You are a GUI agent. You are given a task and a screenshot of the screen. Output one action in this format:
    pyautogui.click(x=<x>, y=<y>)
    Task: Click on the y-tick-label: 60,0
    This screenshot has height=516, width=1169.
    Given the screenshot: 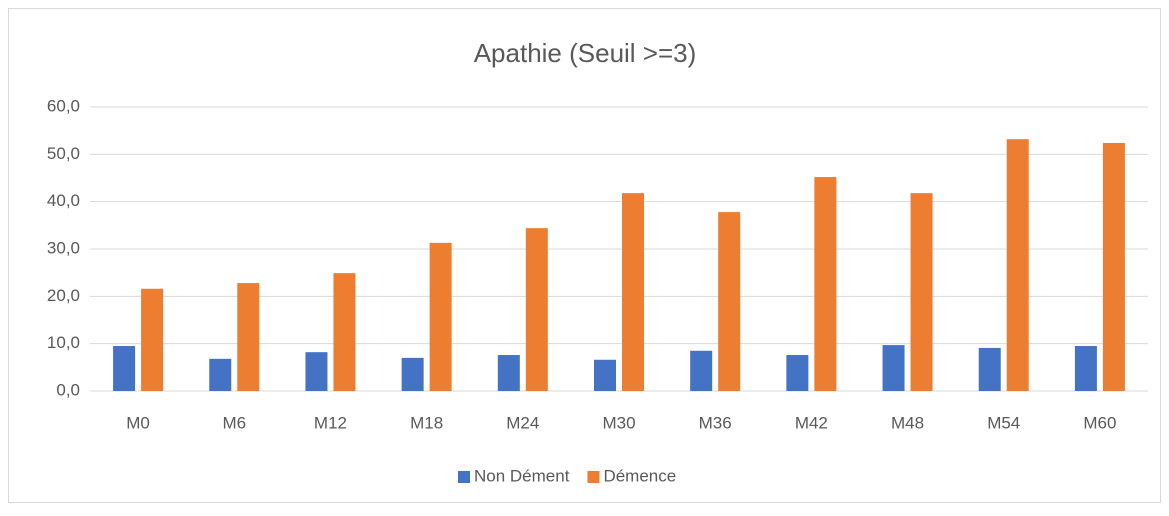 What is the action you would take?
    pyautogui.click(x=63, y=105)
    